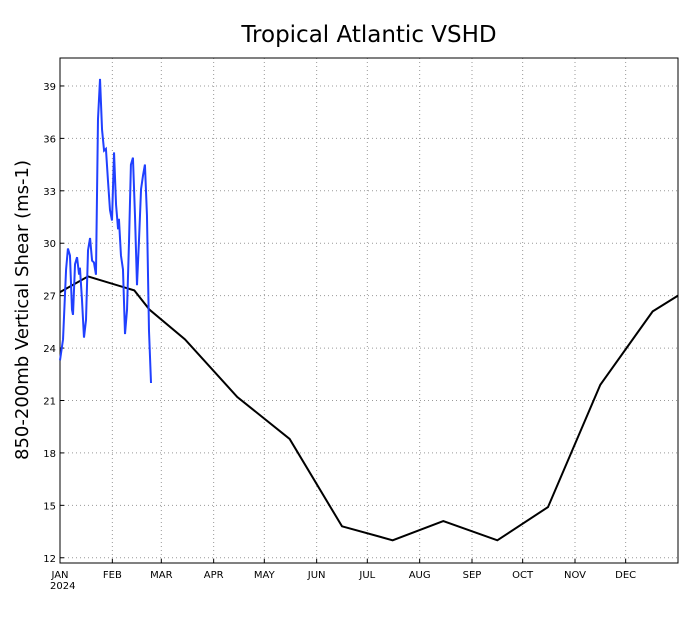 This screenshot has height=618, width=690. What do you see at coordinates (49, 401) in the screenshot?
I see `y-tick-label: 21` at bounding box center [49, 401].